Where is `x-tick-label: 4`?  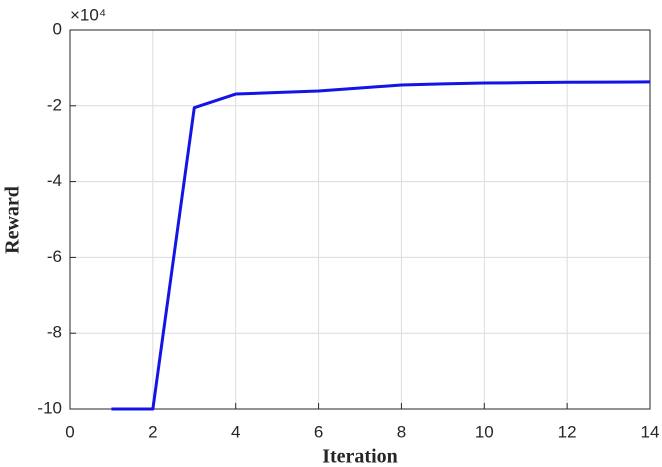 x-tick-label: 4 is located at coordinates (235, 431).